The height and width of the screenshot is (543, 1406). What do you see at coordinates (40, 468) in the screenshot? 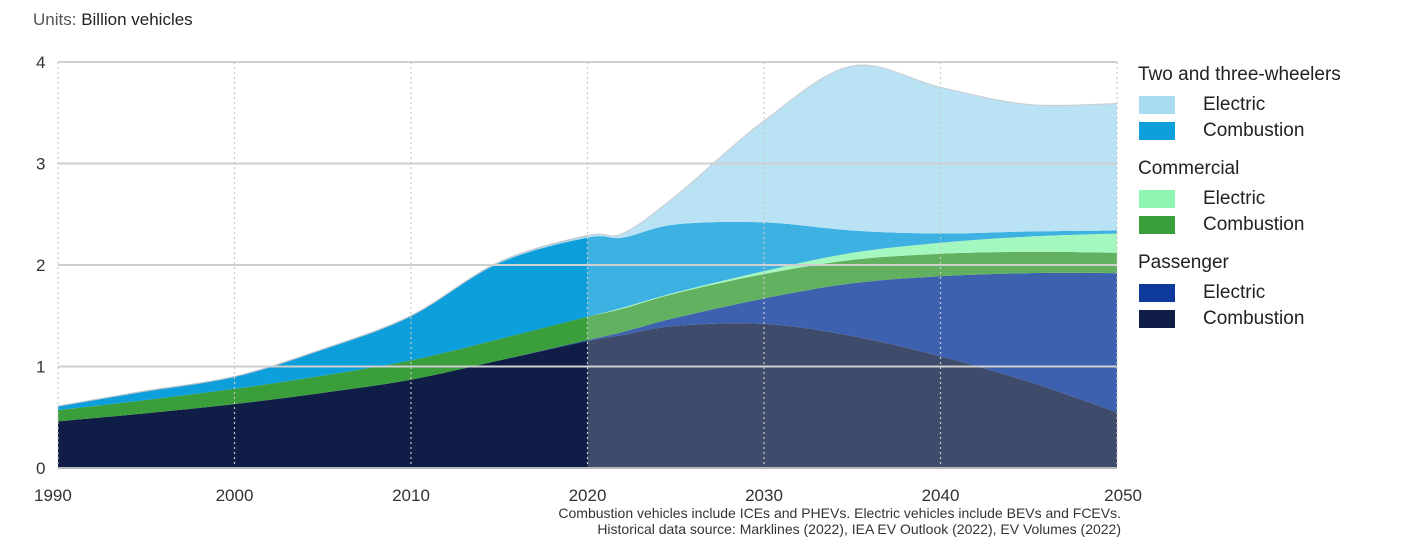
I see `y-tick-label: 0` at bounding box center [40, 468].